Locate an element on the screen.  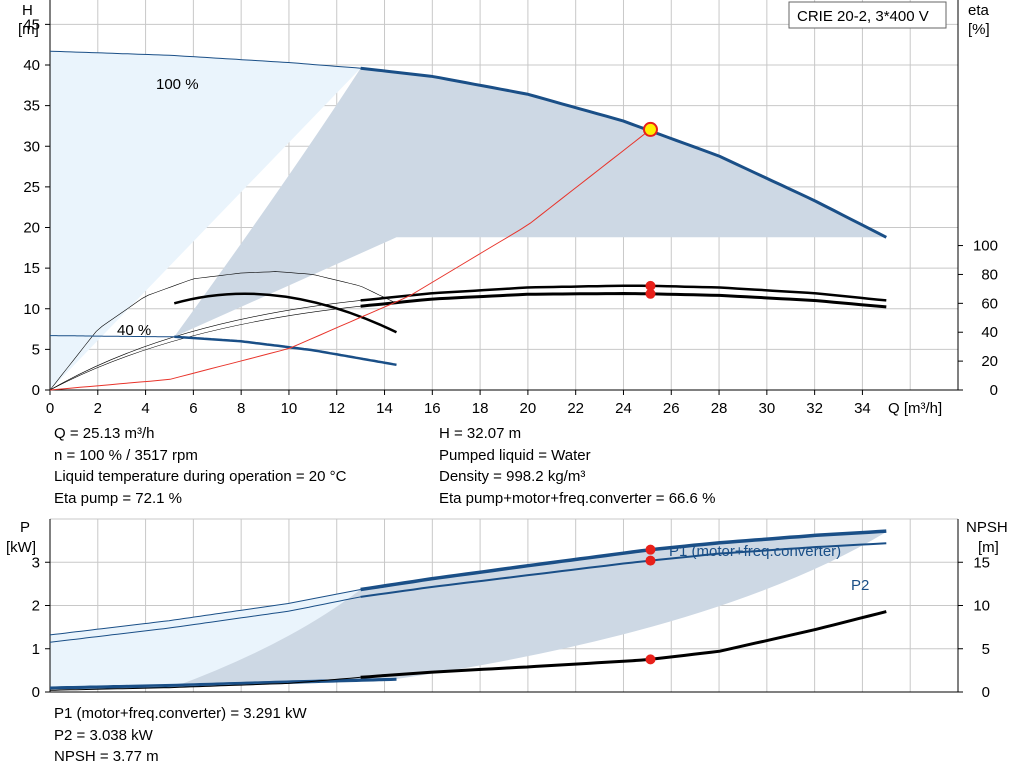
p-tick-label: 1 is located at coordinates (36, 649).